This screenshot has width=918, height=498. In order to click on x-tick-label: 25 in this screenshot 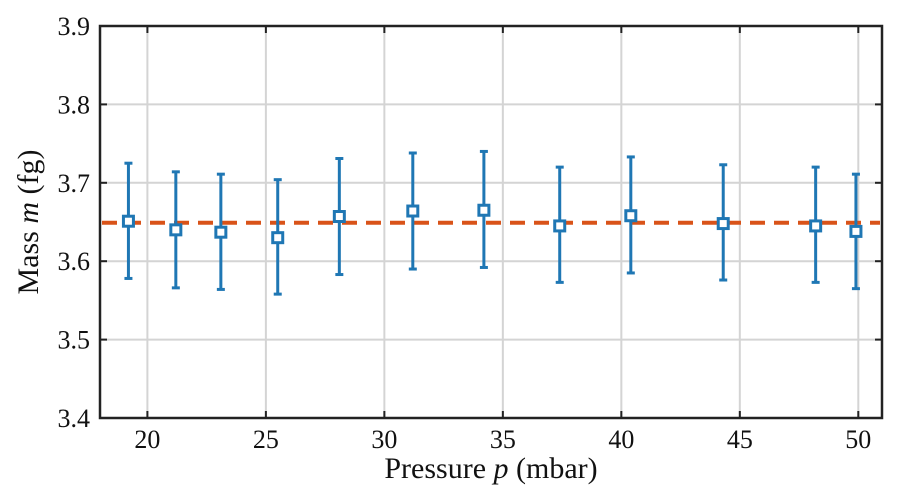, I will do `click(266, 439)`.